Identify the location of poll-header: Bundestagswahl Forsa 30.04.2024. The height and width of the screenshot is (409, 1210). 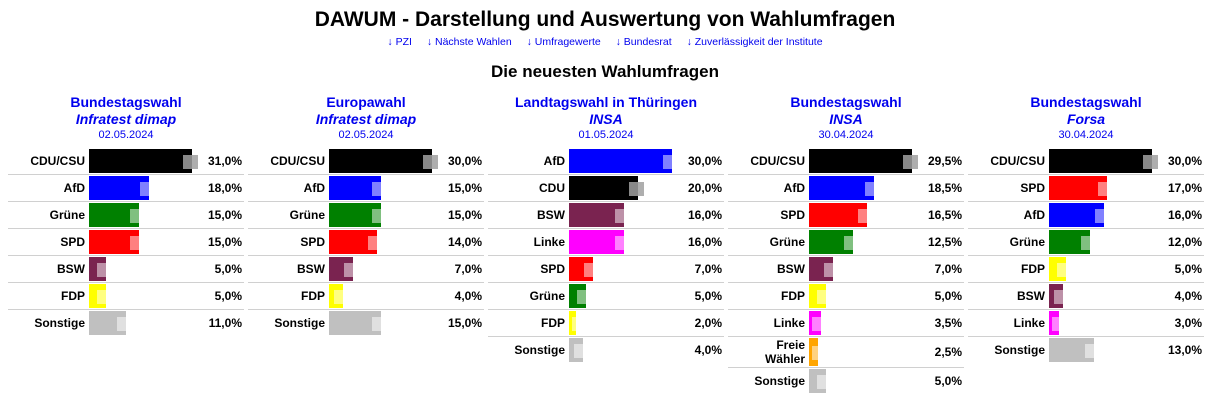
(1086, 121).